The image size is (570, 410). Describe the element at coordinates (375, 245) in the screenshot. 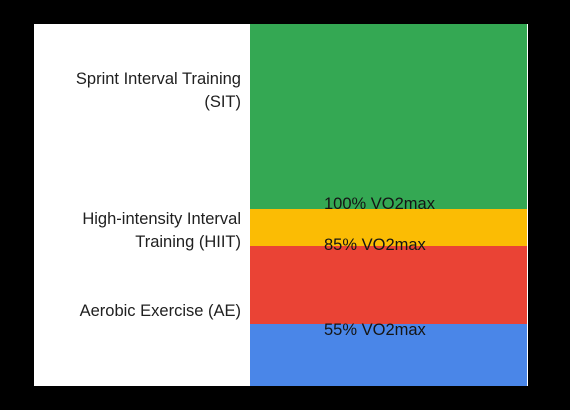

I see `threshold-label-85: 85% VO2max` at that location.